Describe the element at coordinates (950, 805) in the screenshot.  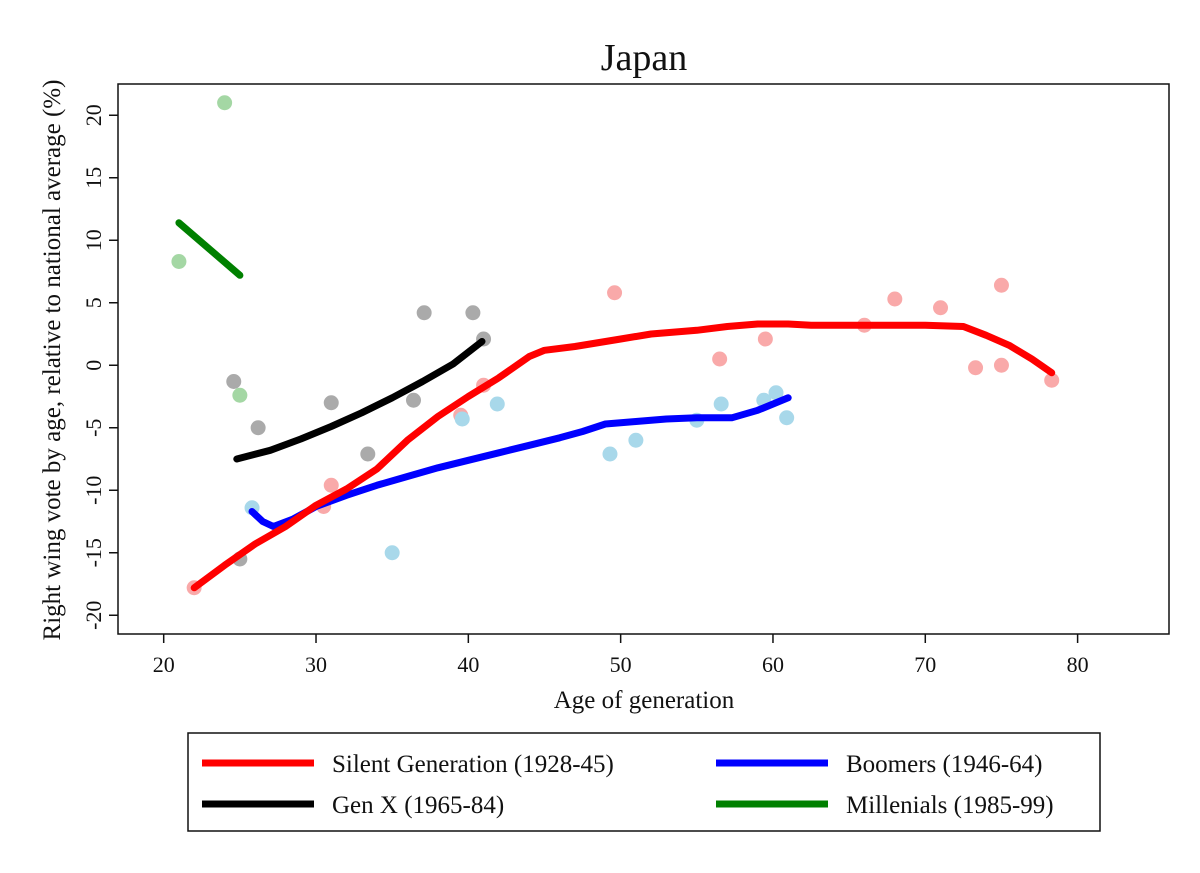
I see `legend-label: Millenials (1985-99)` at that location.